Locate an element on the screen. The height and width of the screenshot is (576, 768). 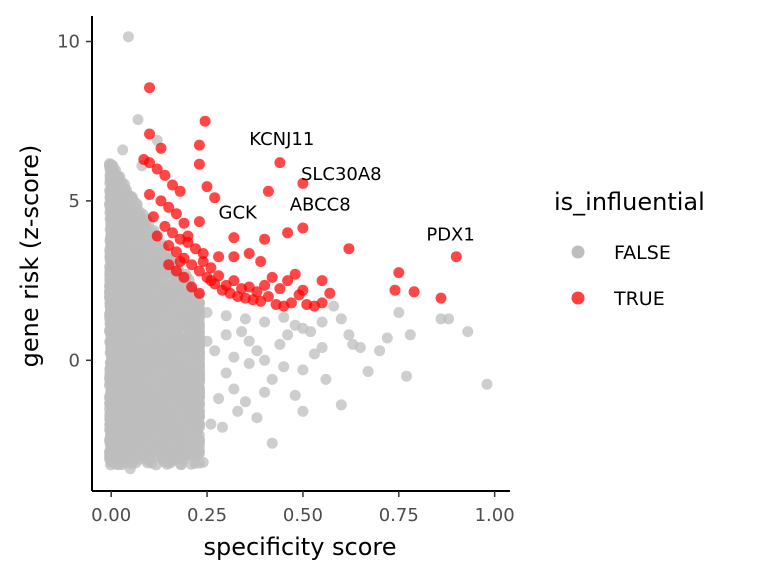
y-tick-label: 10 is located at coordinates (68, 42).